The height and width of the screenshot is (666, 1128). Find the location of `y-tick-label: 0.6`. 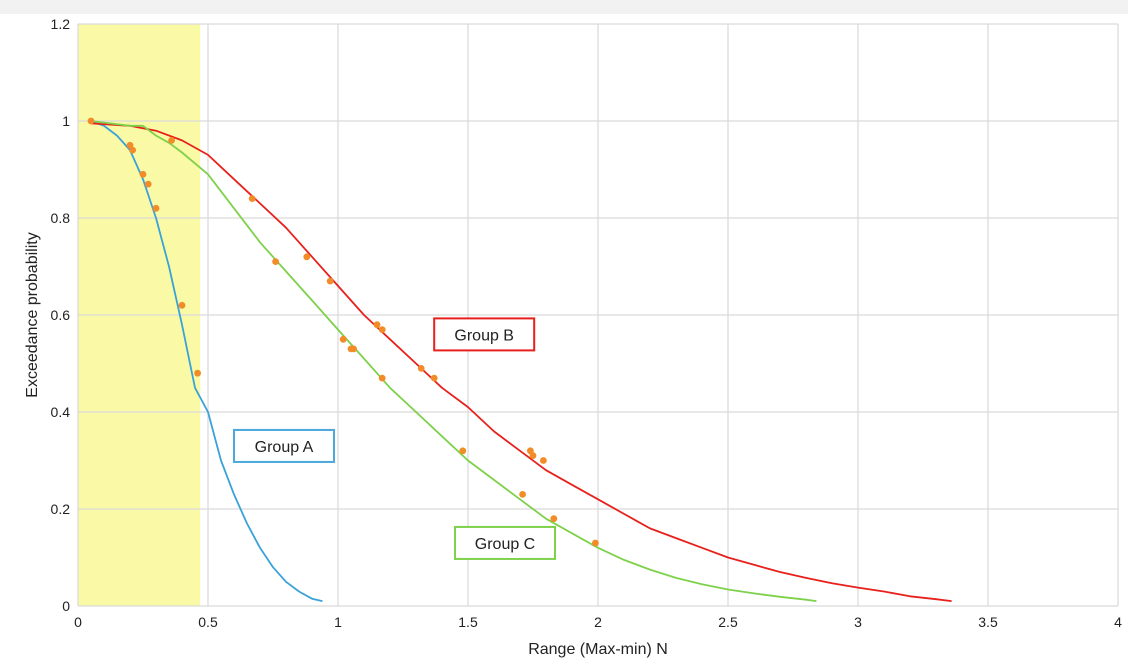

y-tick-label: 0.6 is located at coordinates (61, 315).